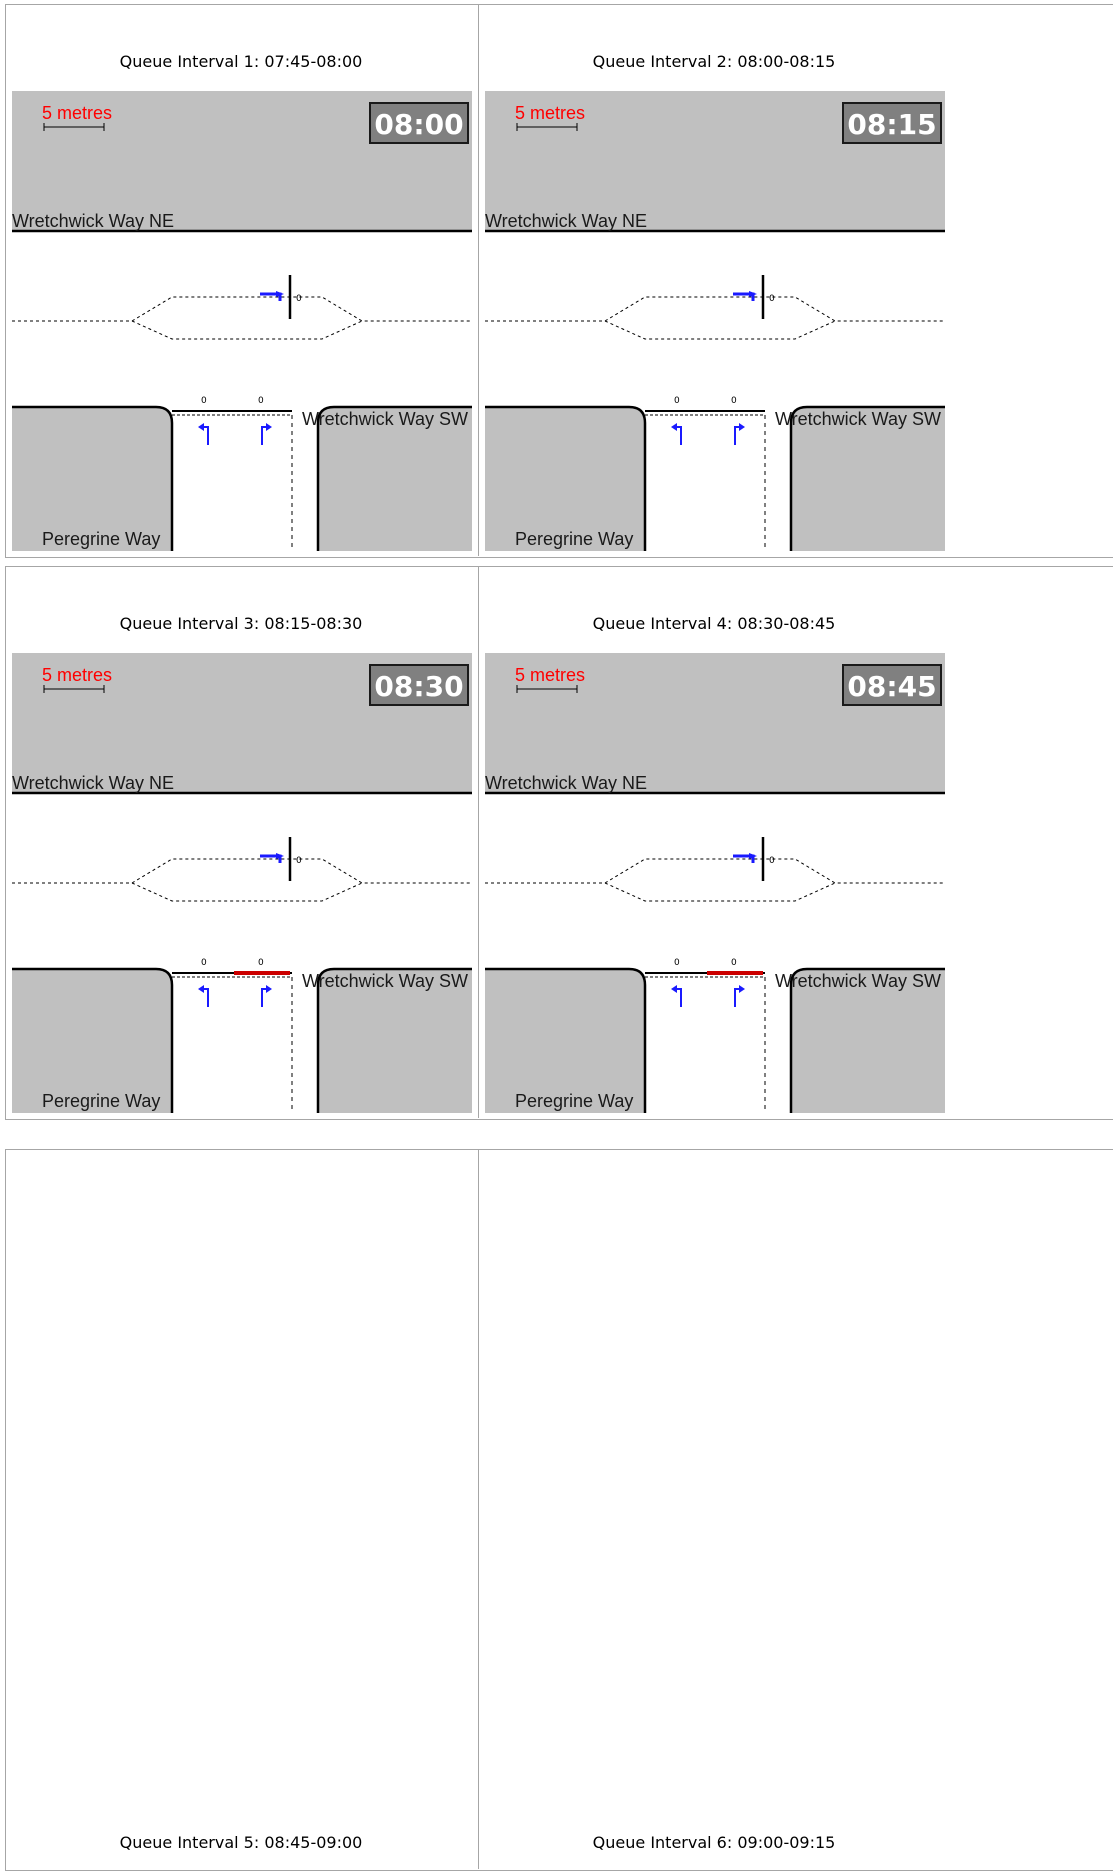 This screenshot has width=1113, height=1871. I want to click on interval-caption: Queue Interval 2: 08:00-08:15, so click(714, 61).